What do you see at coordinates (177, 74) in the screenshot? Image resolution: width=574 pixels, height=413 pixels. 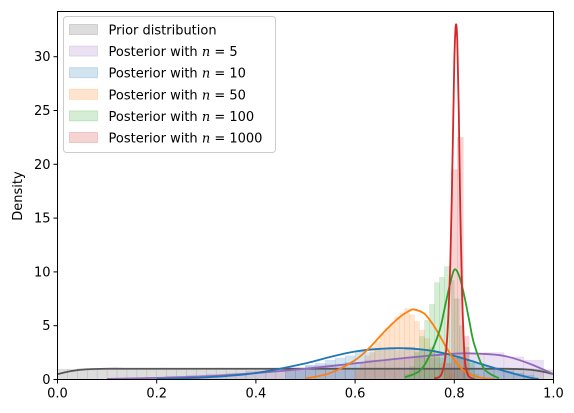 I see `legend-label: Posterior with n = 10` at bounding box center [177, 74].